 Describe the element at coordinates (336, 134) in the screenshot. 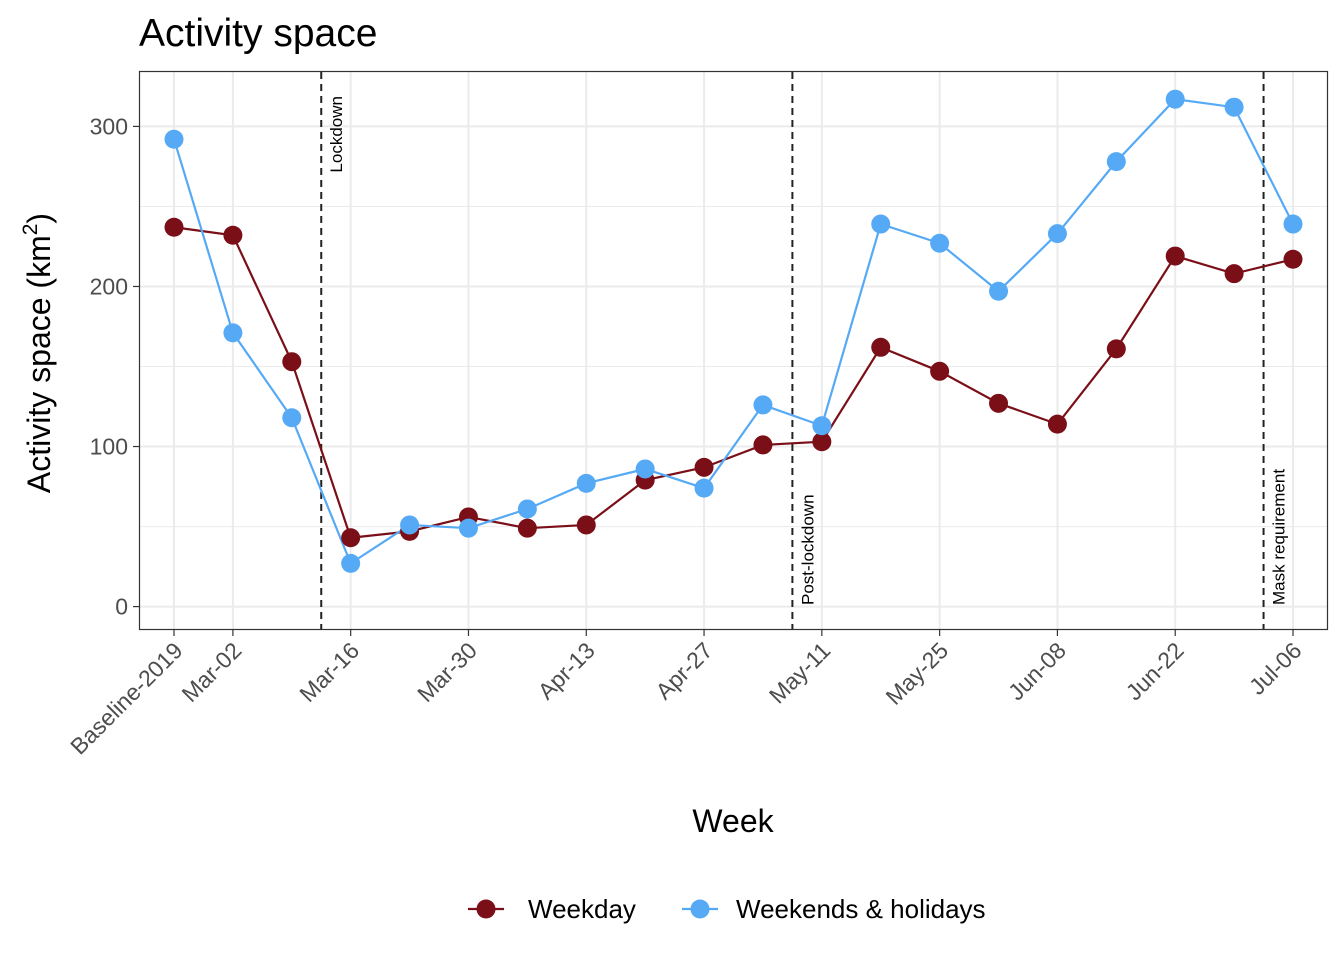

I see `event-label: Lockdown` at that location.